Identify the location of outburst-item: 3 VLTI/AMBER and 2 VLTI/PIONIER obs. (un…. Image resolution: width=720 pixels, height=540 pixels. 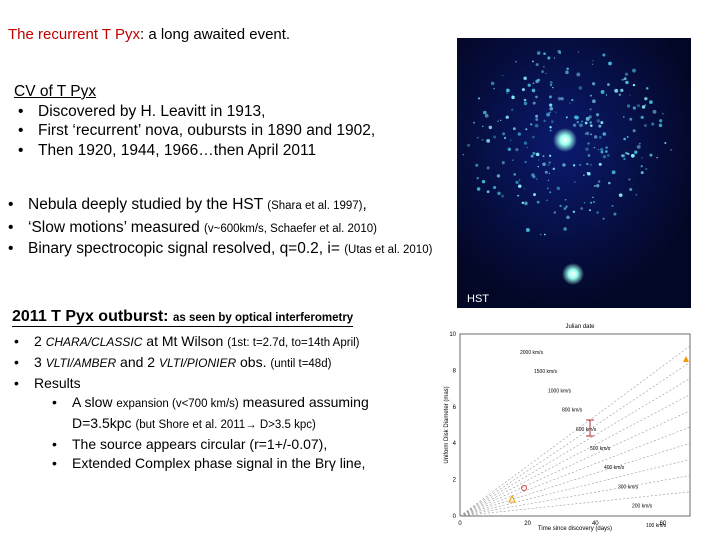
(220, 363).